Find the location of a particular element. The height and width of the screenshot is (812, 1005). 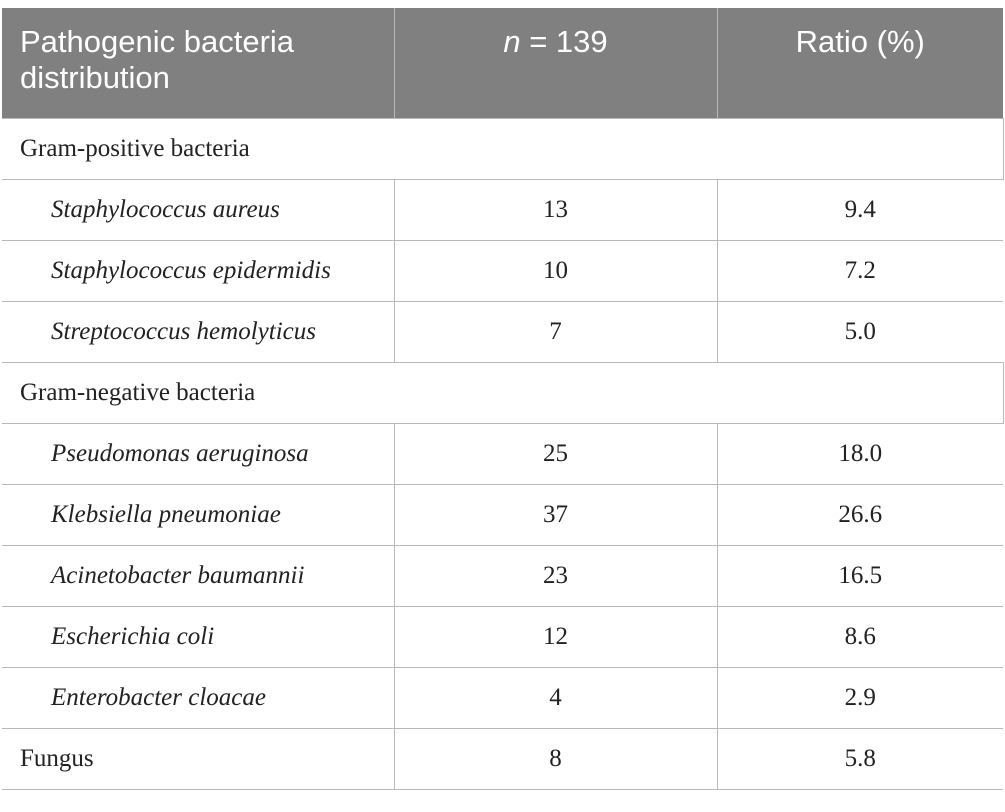

species-ratio: 9.4 is located at coordinates (860, 210).